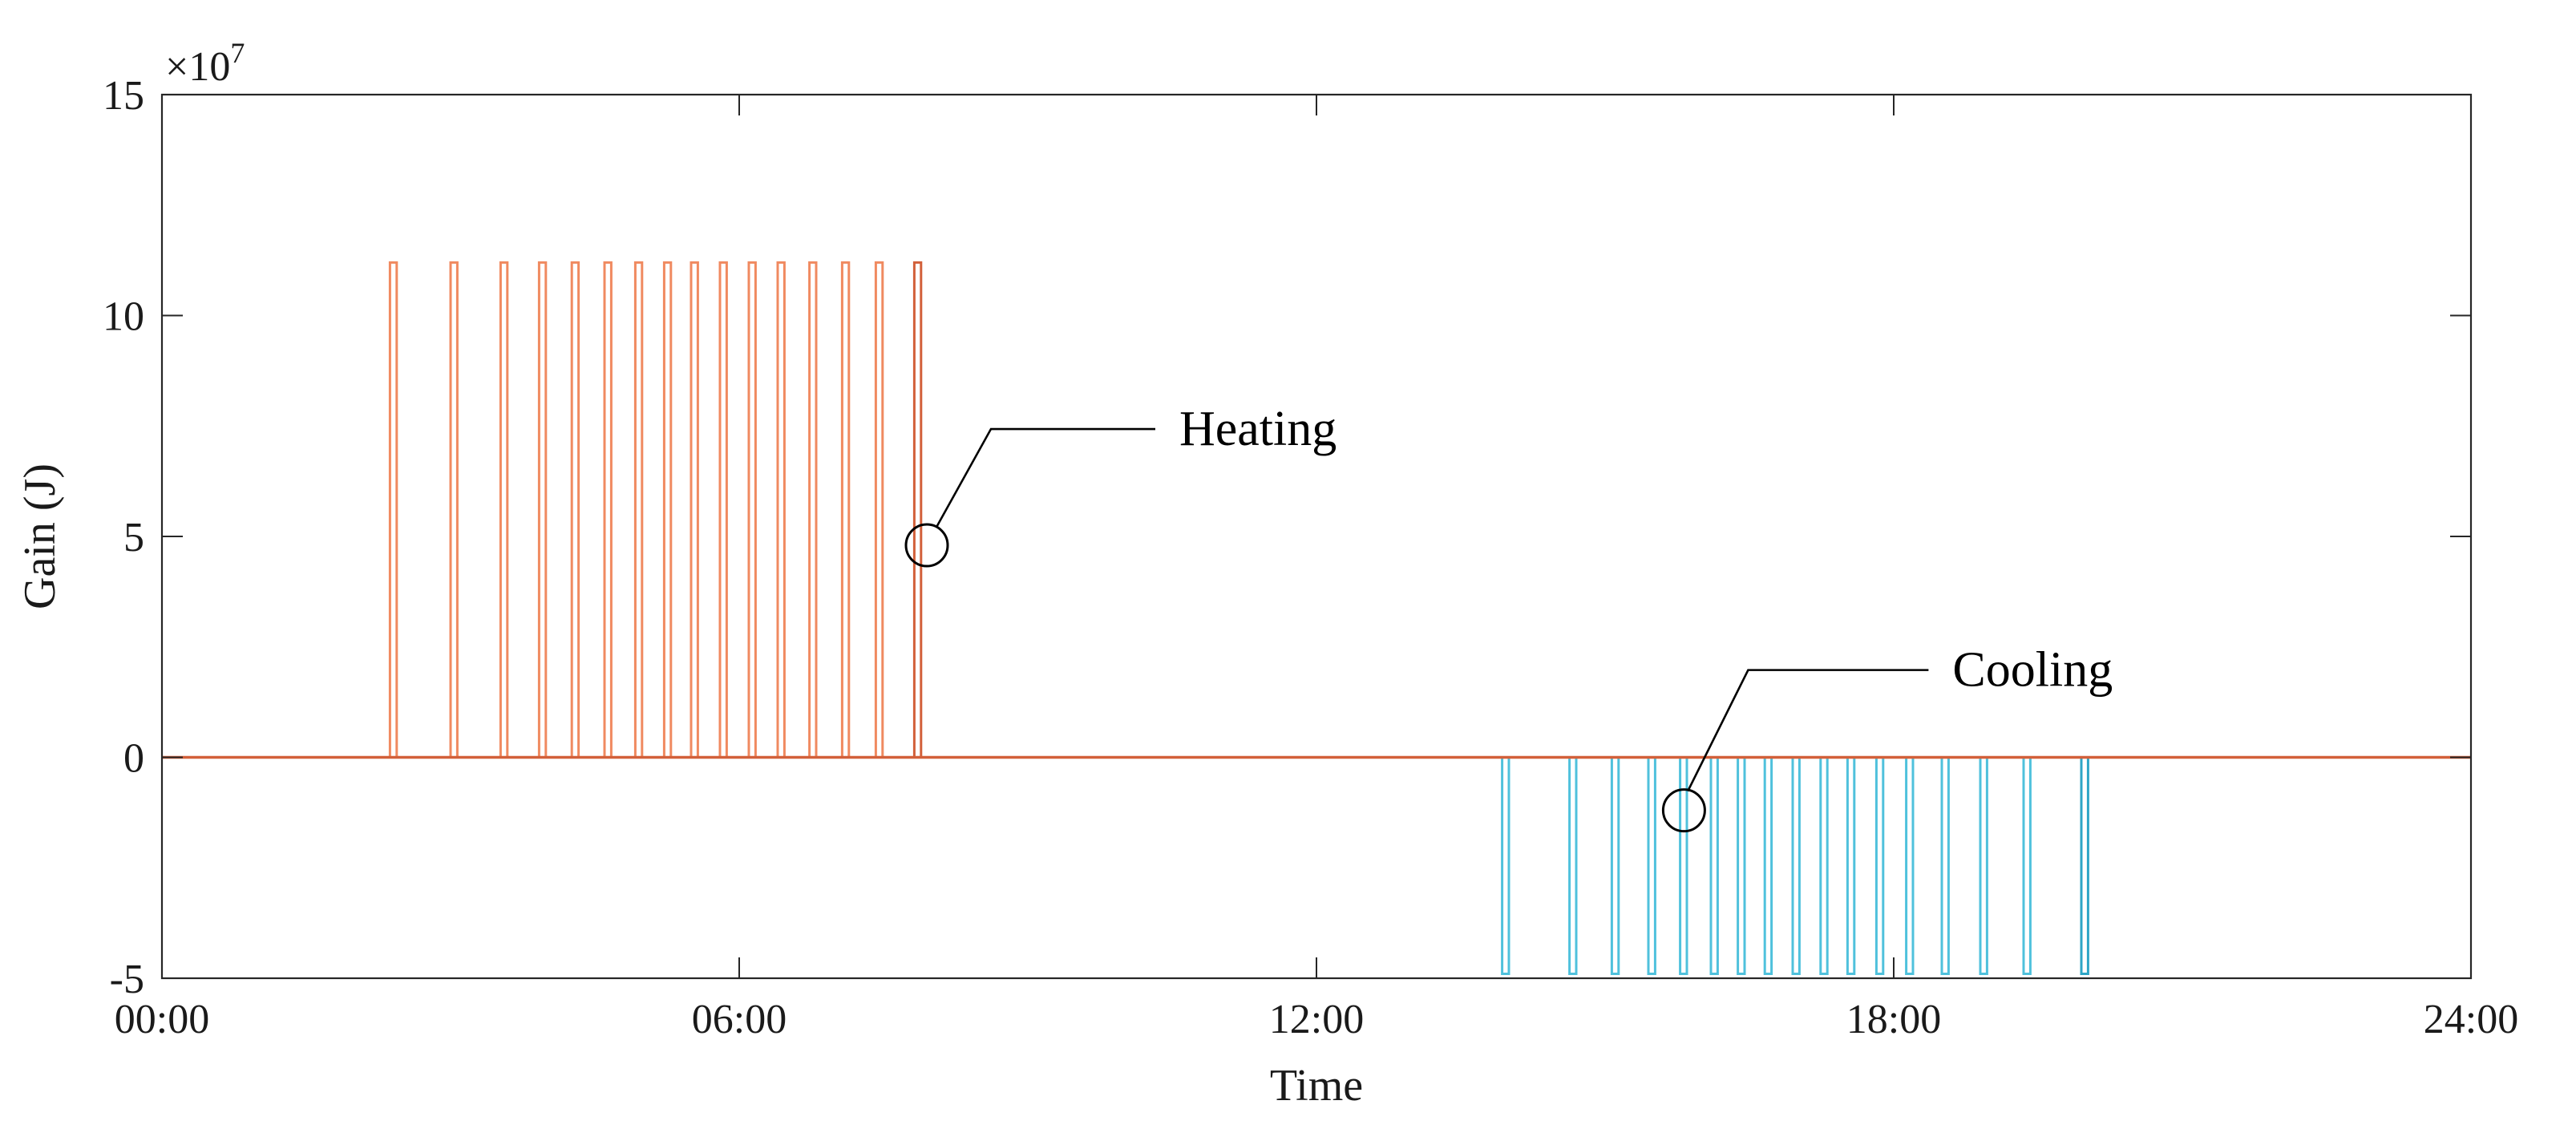 The width and height of the screenshot is (2576, 1133). What do you see at coordinates (655, 509) in the screenshot?
I see `series-heating` at bounding box center [655, 509].